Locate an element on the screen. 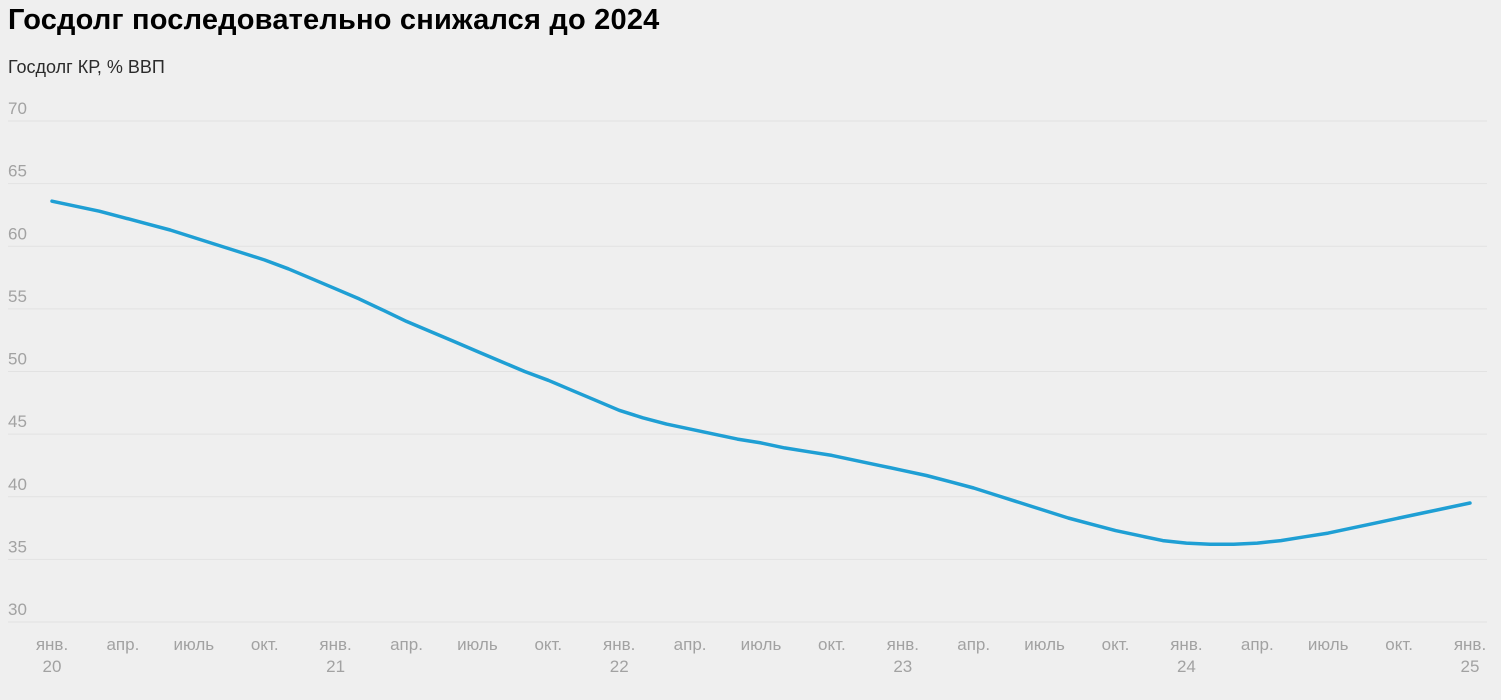 This screenshot has width=1501, height=700. y-axis-labels: 30 35 40 45 50 55 60 65 70 is located at coordinates (17, 359).